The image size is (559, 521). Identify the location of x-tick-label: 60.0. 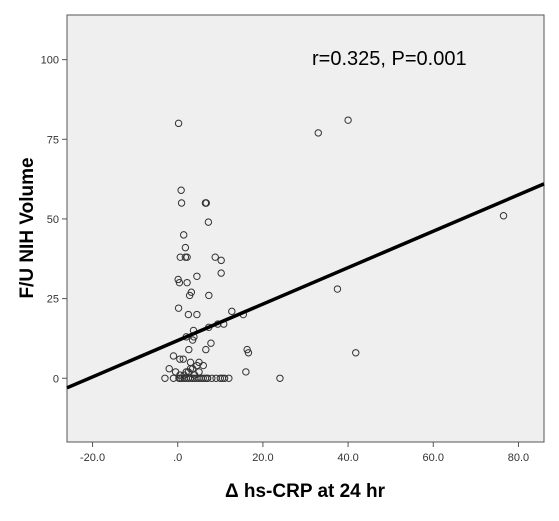
(433, 458).